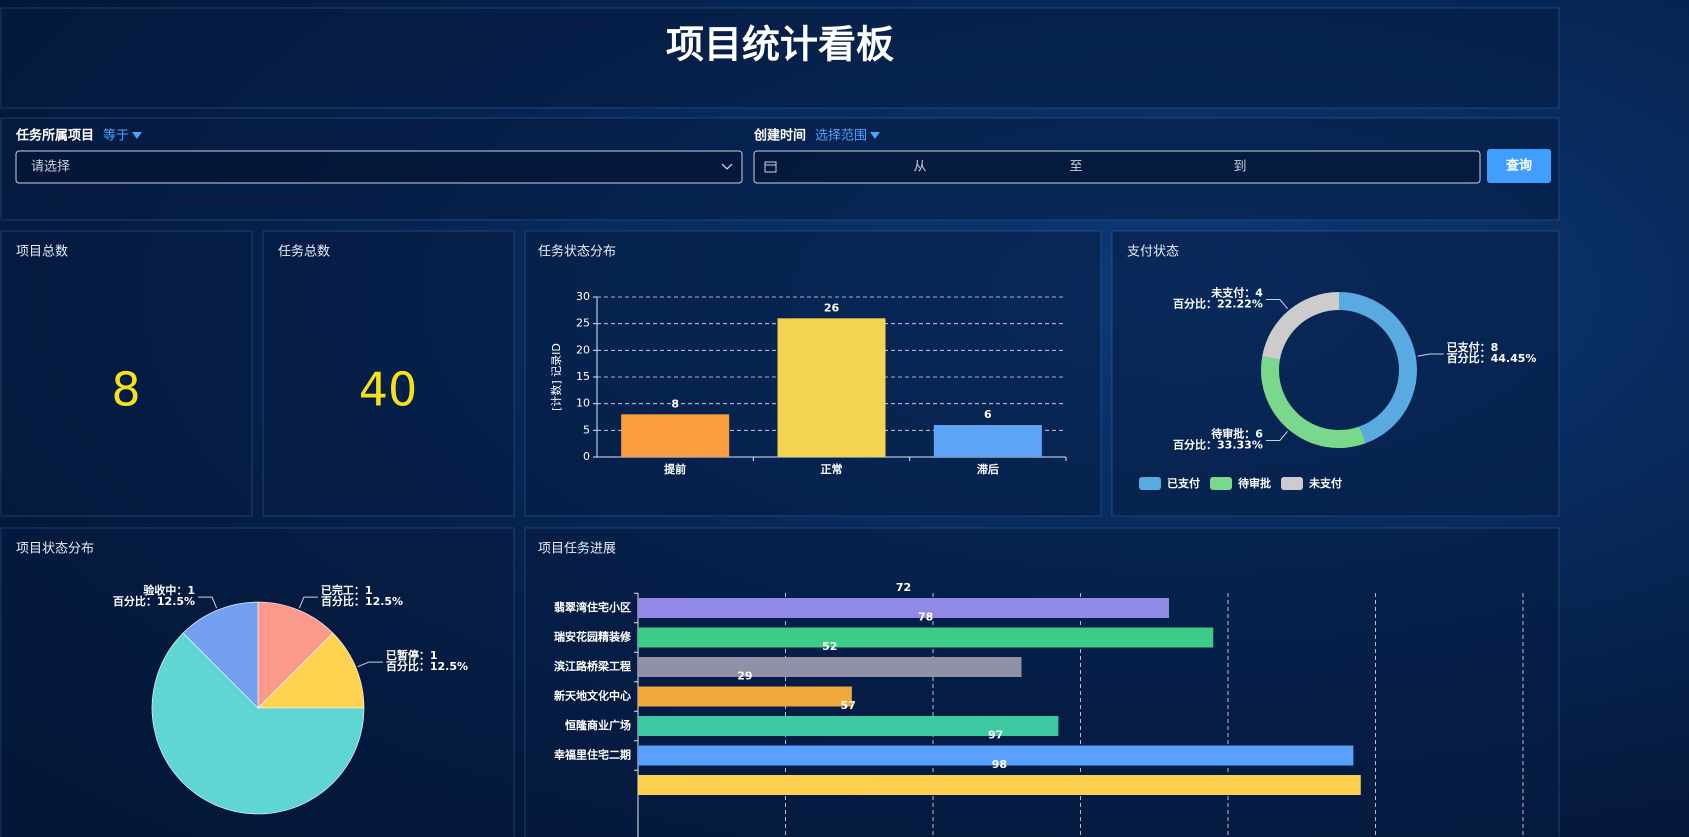 The image size is (1689, 837). Describe the element at coordinates (577, 549) in the screenshot. I see `chart-title: 项目任务进展` at that location.